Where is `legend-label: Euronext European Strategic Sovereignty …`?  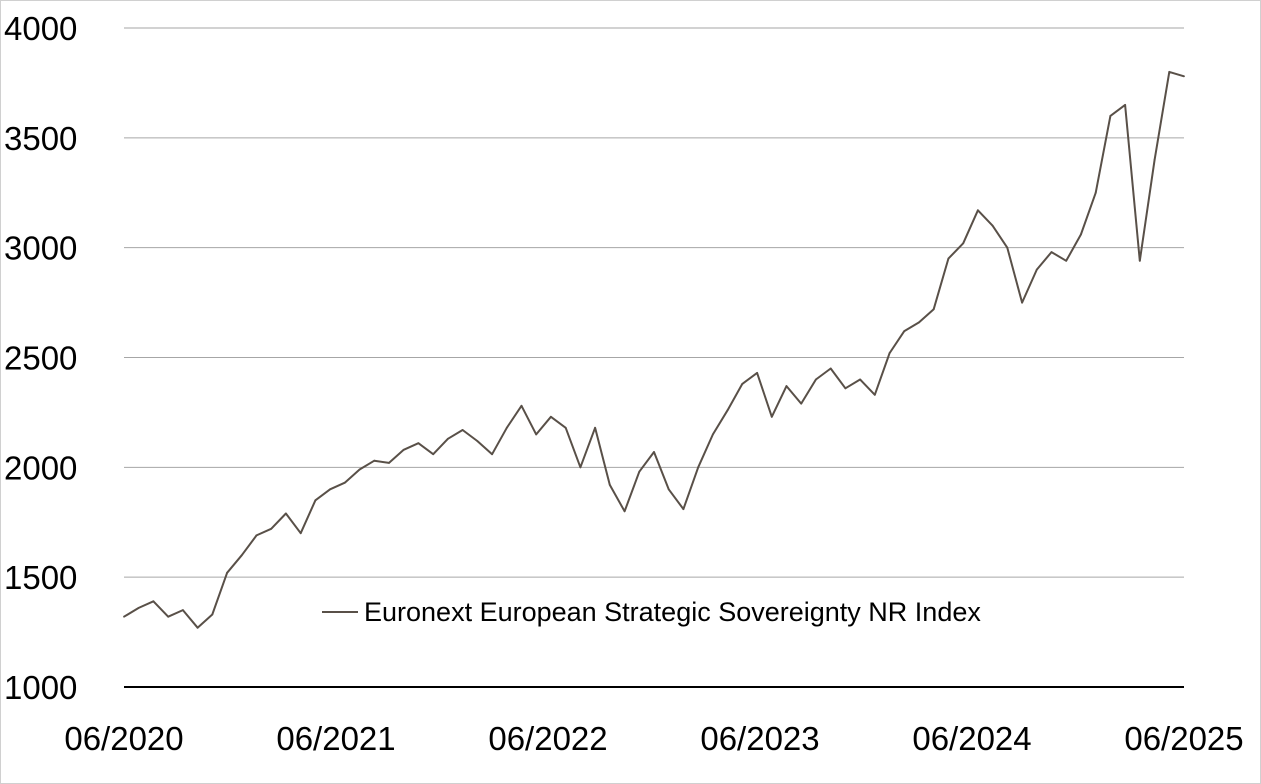 legend-label: Euronext European Strategic Sovereignty … is located at coordinates (672, 612).